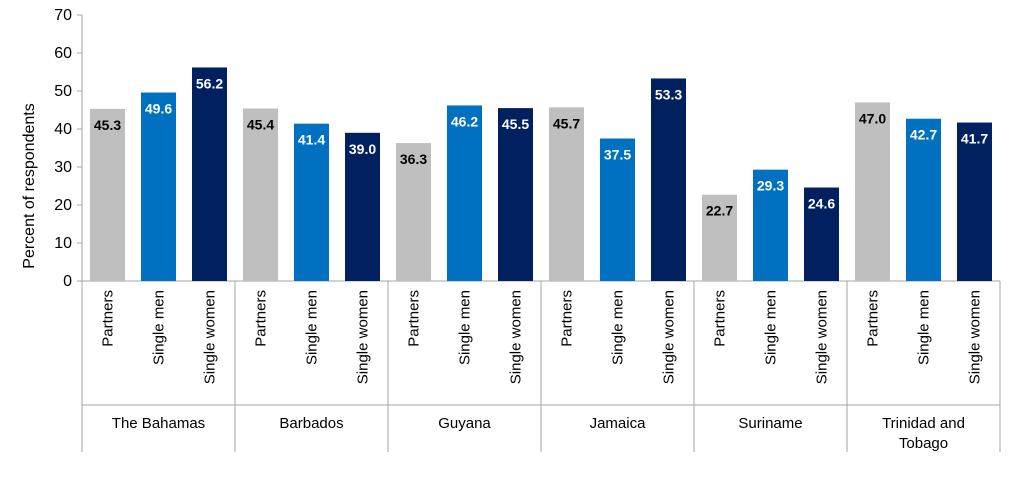 Image resolution: width=1024 pixels, height=478 pixels. I want to click on group-label: Tobago, so click(923, 443).